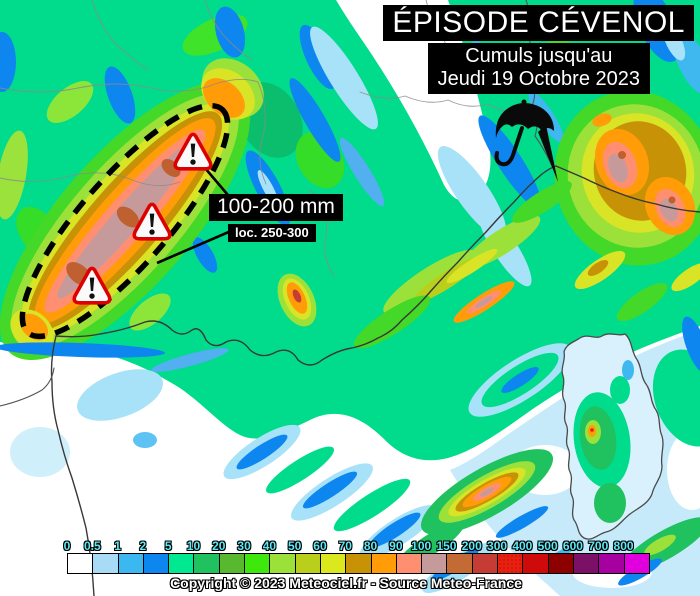 This screenshot has width=700, height=596. Describe the element at coordinates (421, 546) in the screenshot. I see `legend-label: 100` at that location.